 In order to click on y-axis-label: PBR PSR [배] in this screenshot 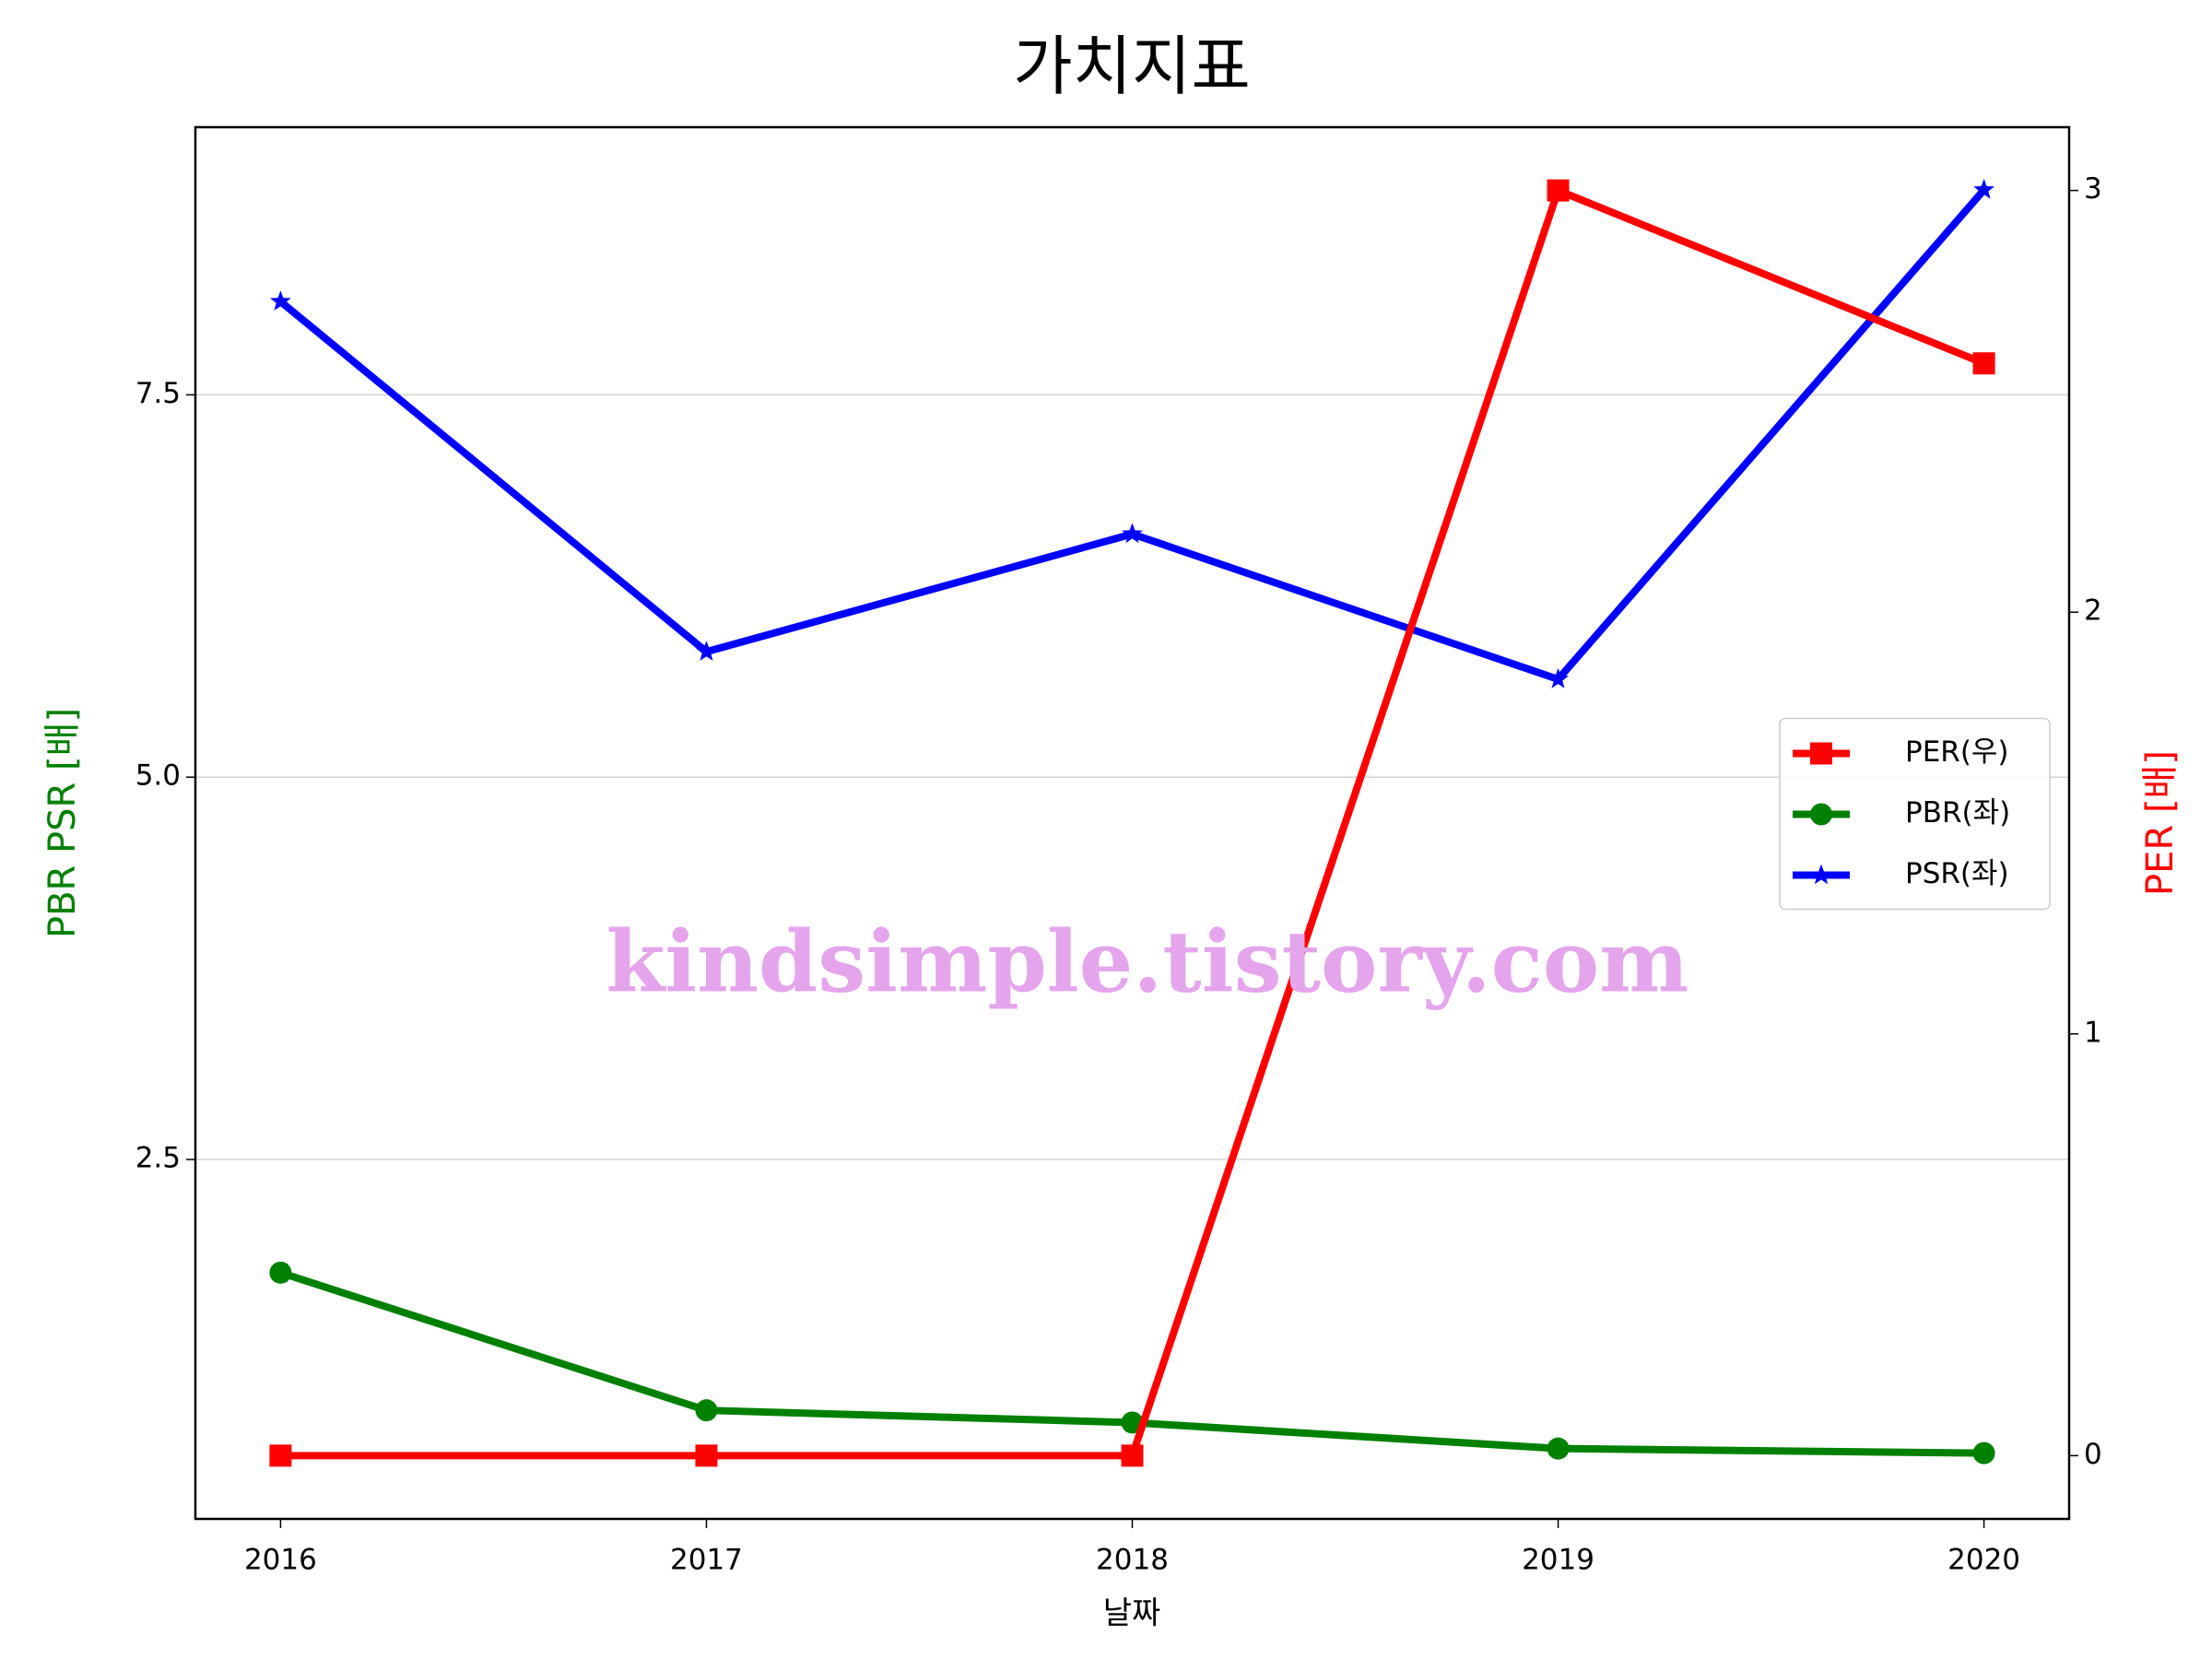, I will do `click(62, 823)`.